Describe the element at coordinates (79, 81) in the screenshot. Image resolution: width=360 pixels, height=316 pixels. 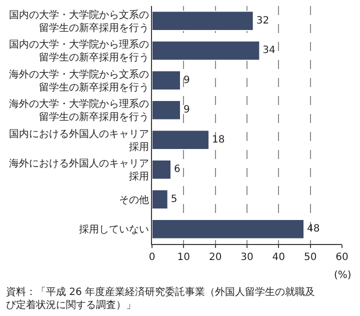
I see `y-tick-label: 海外の大学・大学院から文系の留学生の新卒採用を行う` at that location.